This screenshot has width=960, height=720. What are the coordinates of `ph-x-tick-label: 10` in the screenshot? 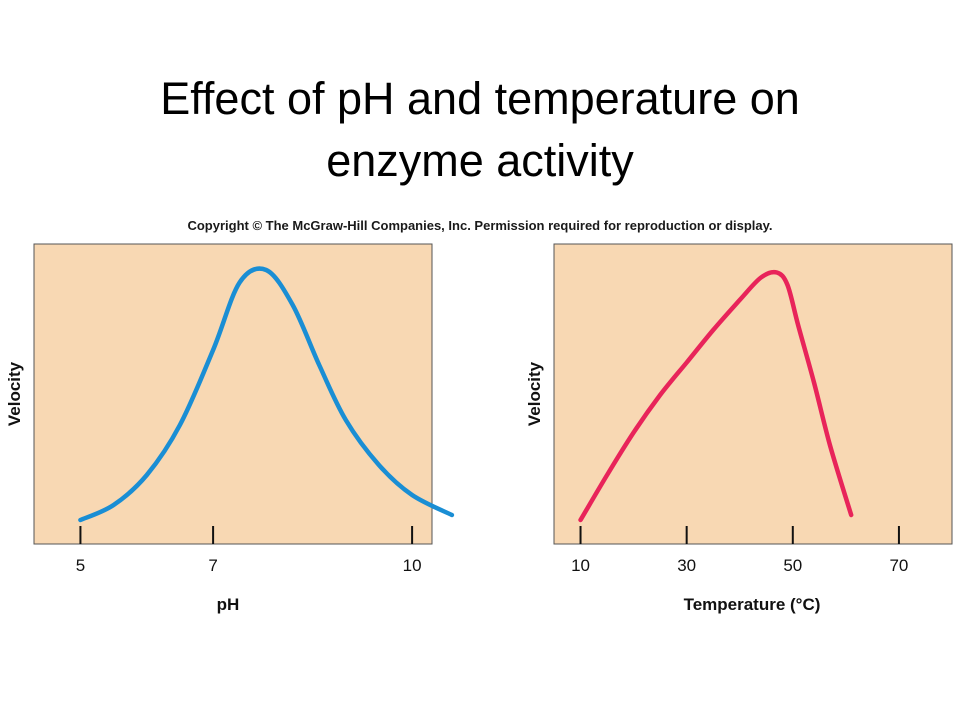 It's located at (412, 565).